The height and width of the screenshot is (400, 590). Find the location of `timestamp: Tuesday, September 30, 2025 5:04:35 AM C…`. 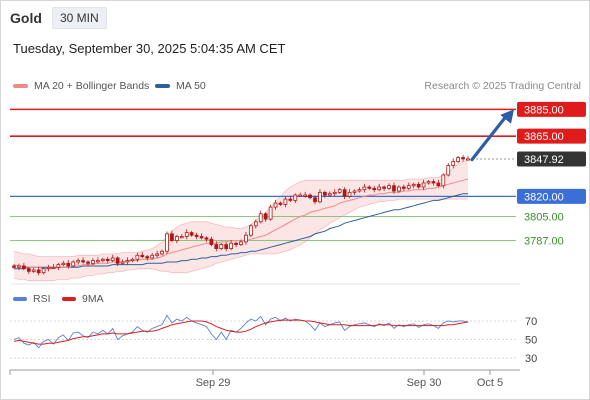

timestamp: Tuesday, September 30, 2025 5:04:35 AM C… is located at coordinates (149, 48).